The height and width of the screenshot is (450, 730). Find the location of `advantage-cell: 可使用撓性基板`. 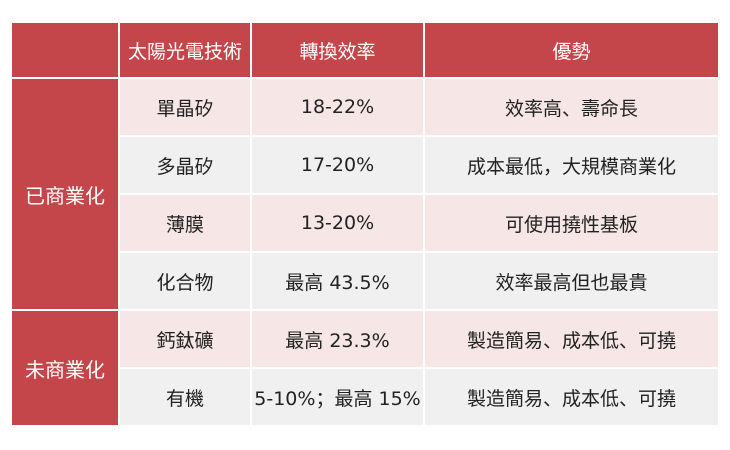

advantage-cell: 可使用撓性基板 is located at coordinates (571, 223).